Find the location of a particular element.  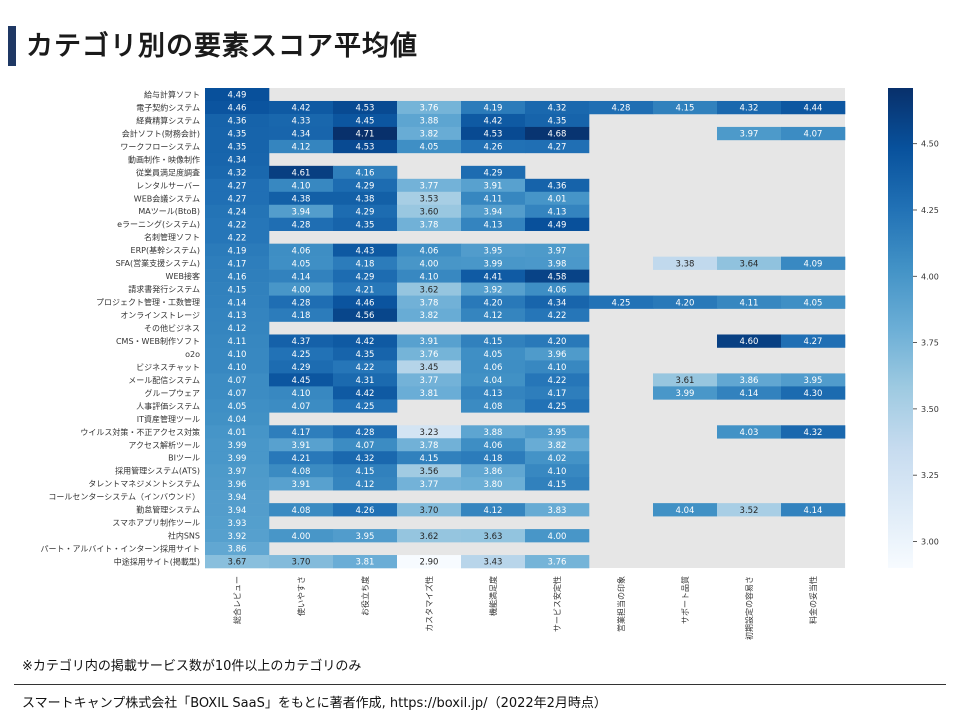

cell-value-label: 4.01 is located at coordinates (557, 199).